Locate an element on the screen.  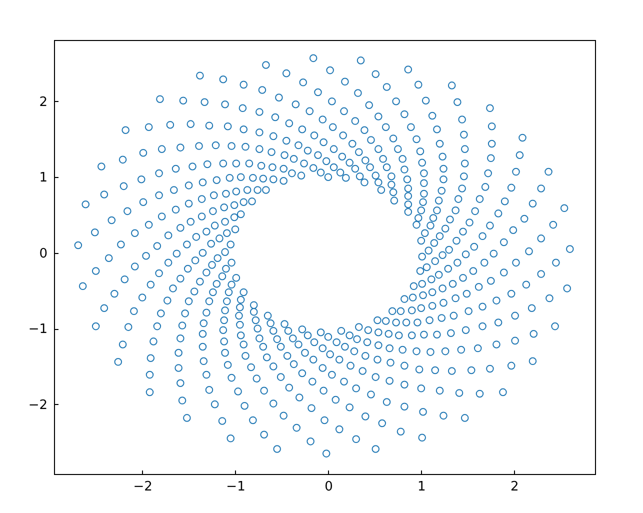
y-tick-label: 2 is located at coordinates (43, 102).